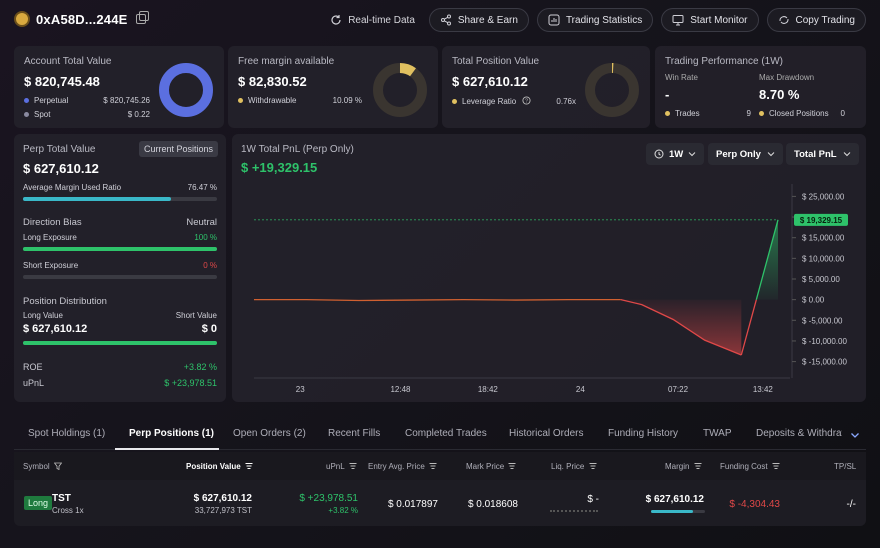 The width and height of the screenshot is (880, 548). Describe the element at coordinates (851, 504) in the screenshot. I see `row-tpsl: -/-` at that location.